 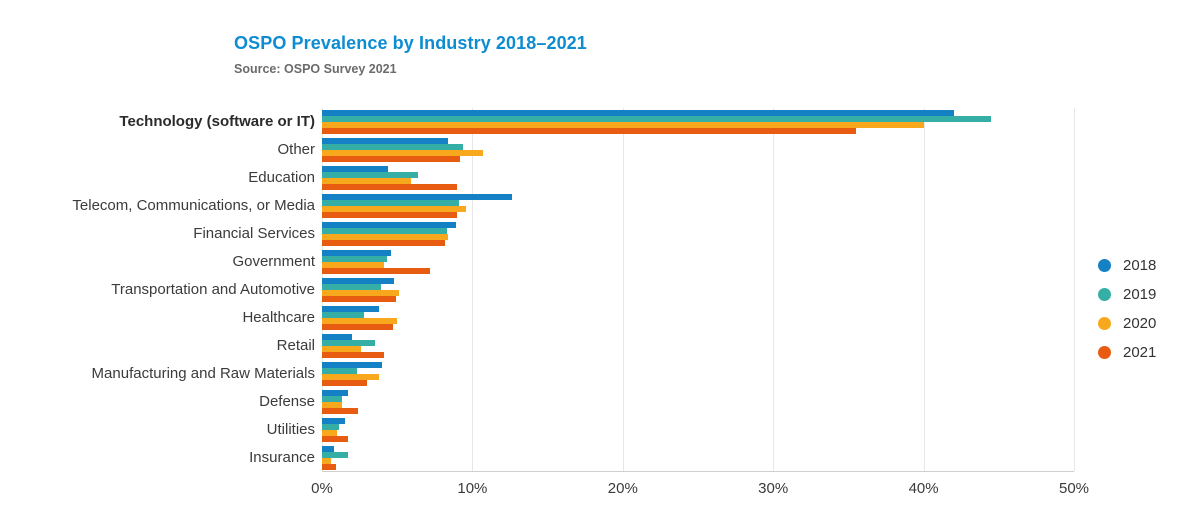 I want to click on legend-label: 2019, so click(x=1140, y=294).